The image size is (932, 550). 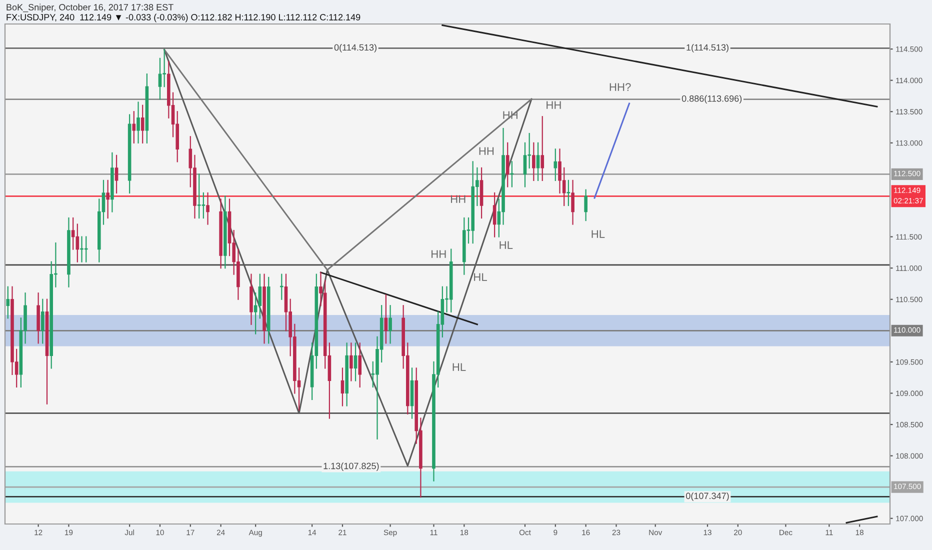 I want to click on annotation: 0(114.513), so click(x=355, y=48).